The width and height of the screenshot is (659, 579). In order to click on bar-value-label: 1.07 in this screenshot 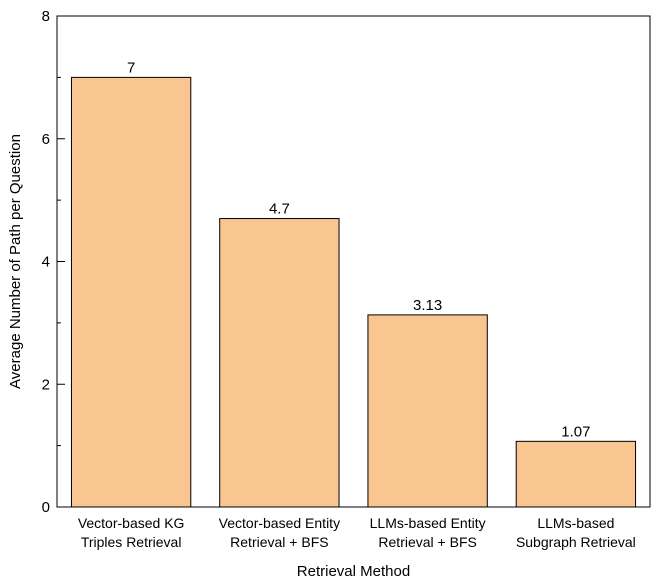, I will do `click(575, 431)`.